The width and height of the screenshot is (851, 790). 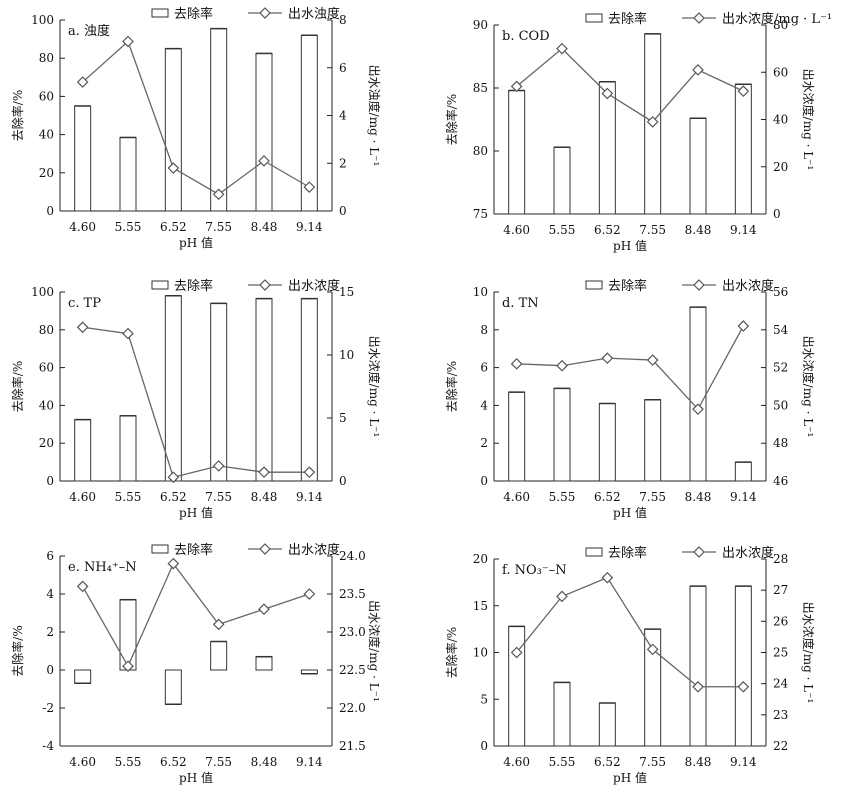 What do you see at coordinates (102, 567) in the screenshot?
I see `panel-label: e. NH₄⁺–N` at bounding box center [102, 567].